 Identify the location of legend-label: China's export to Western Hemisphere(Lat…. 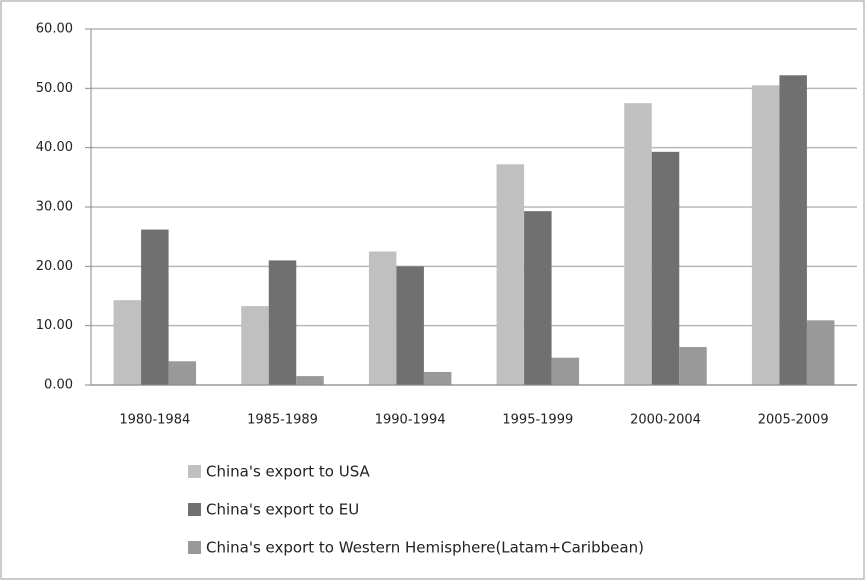
(425, 548).